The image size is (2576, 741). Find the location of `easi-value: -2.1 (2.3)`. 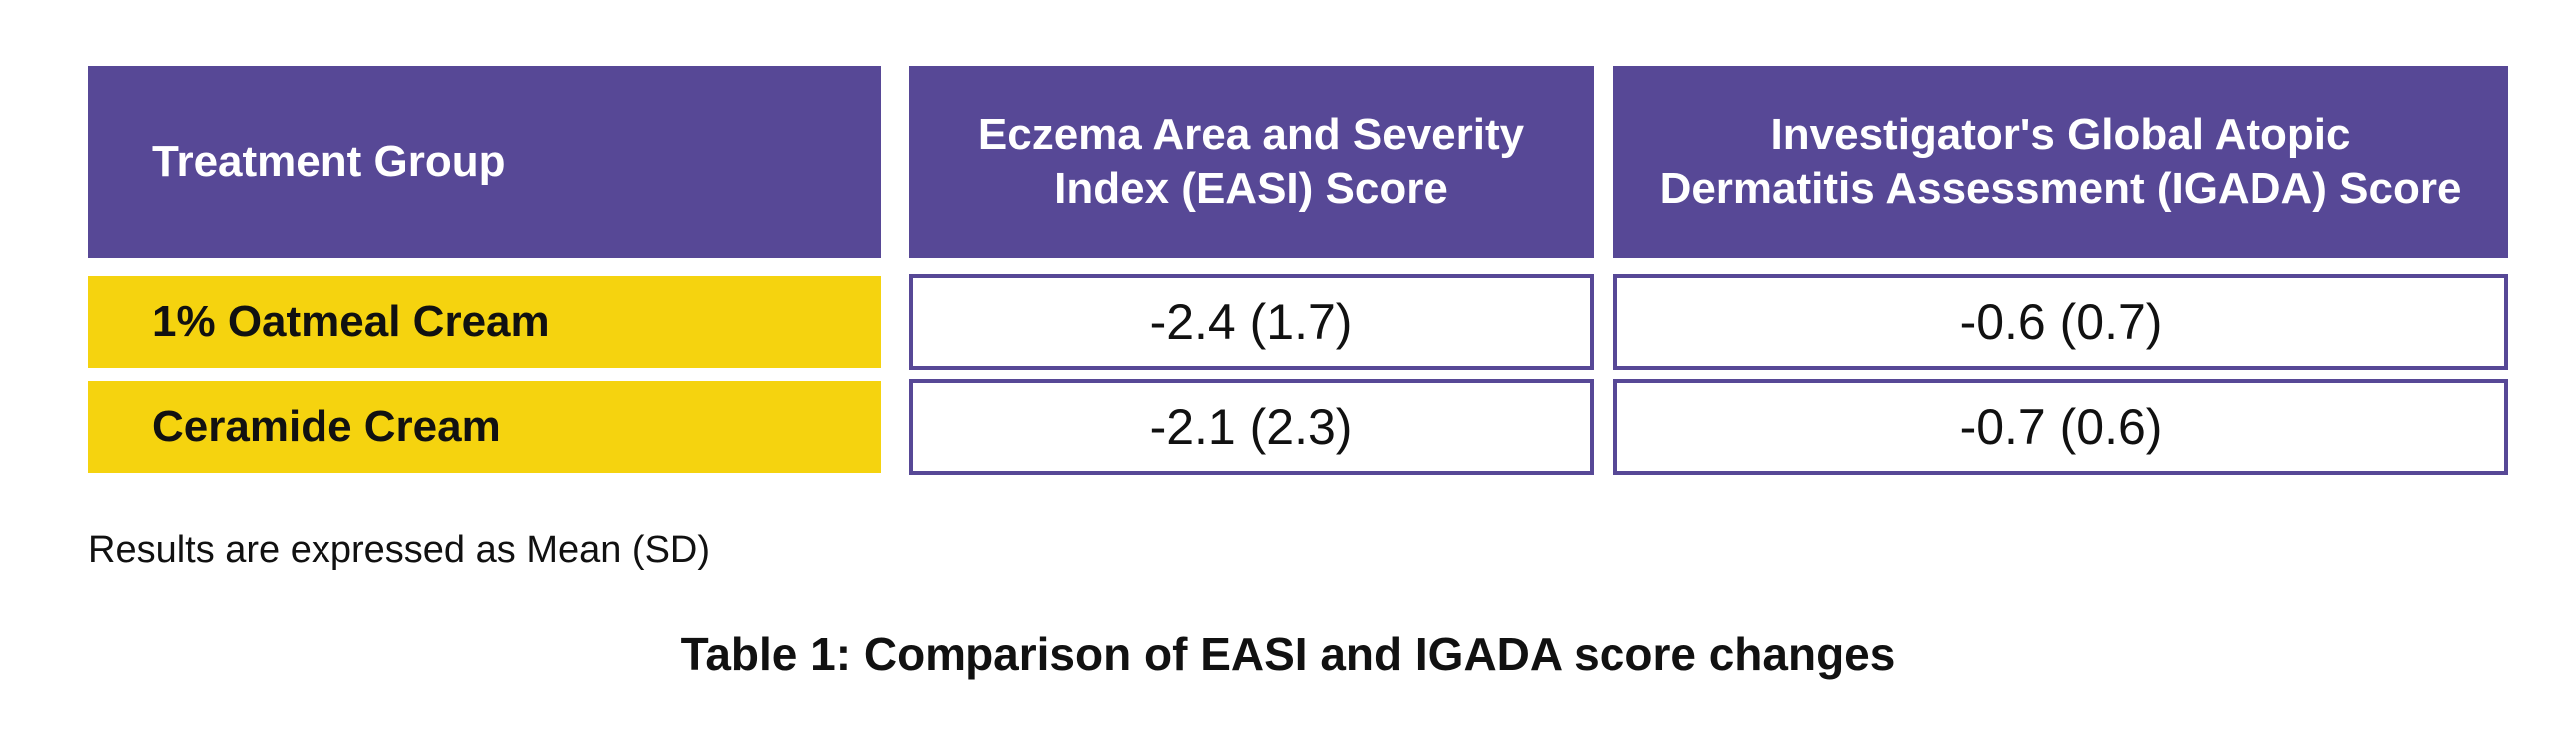

easi-value: -2.1 (2.3) is located at coordinates (1251, 427).